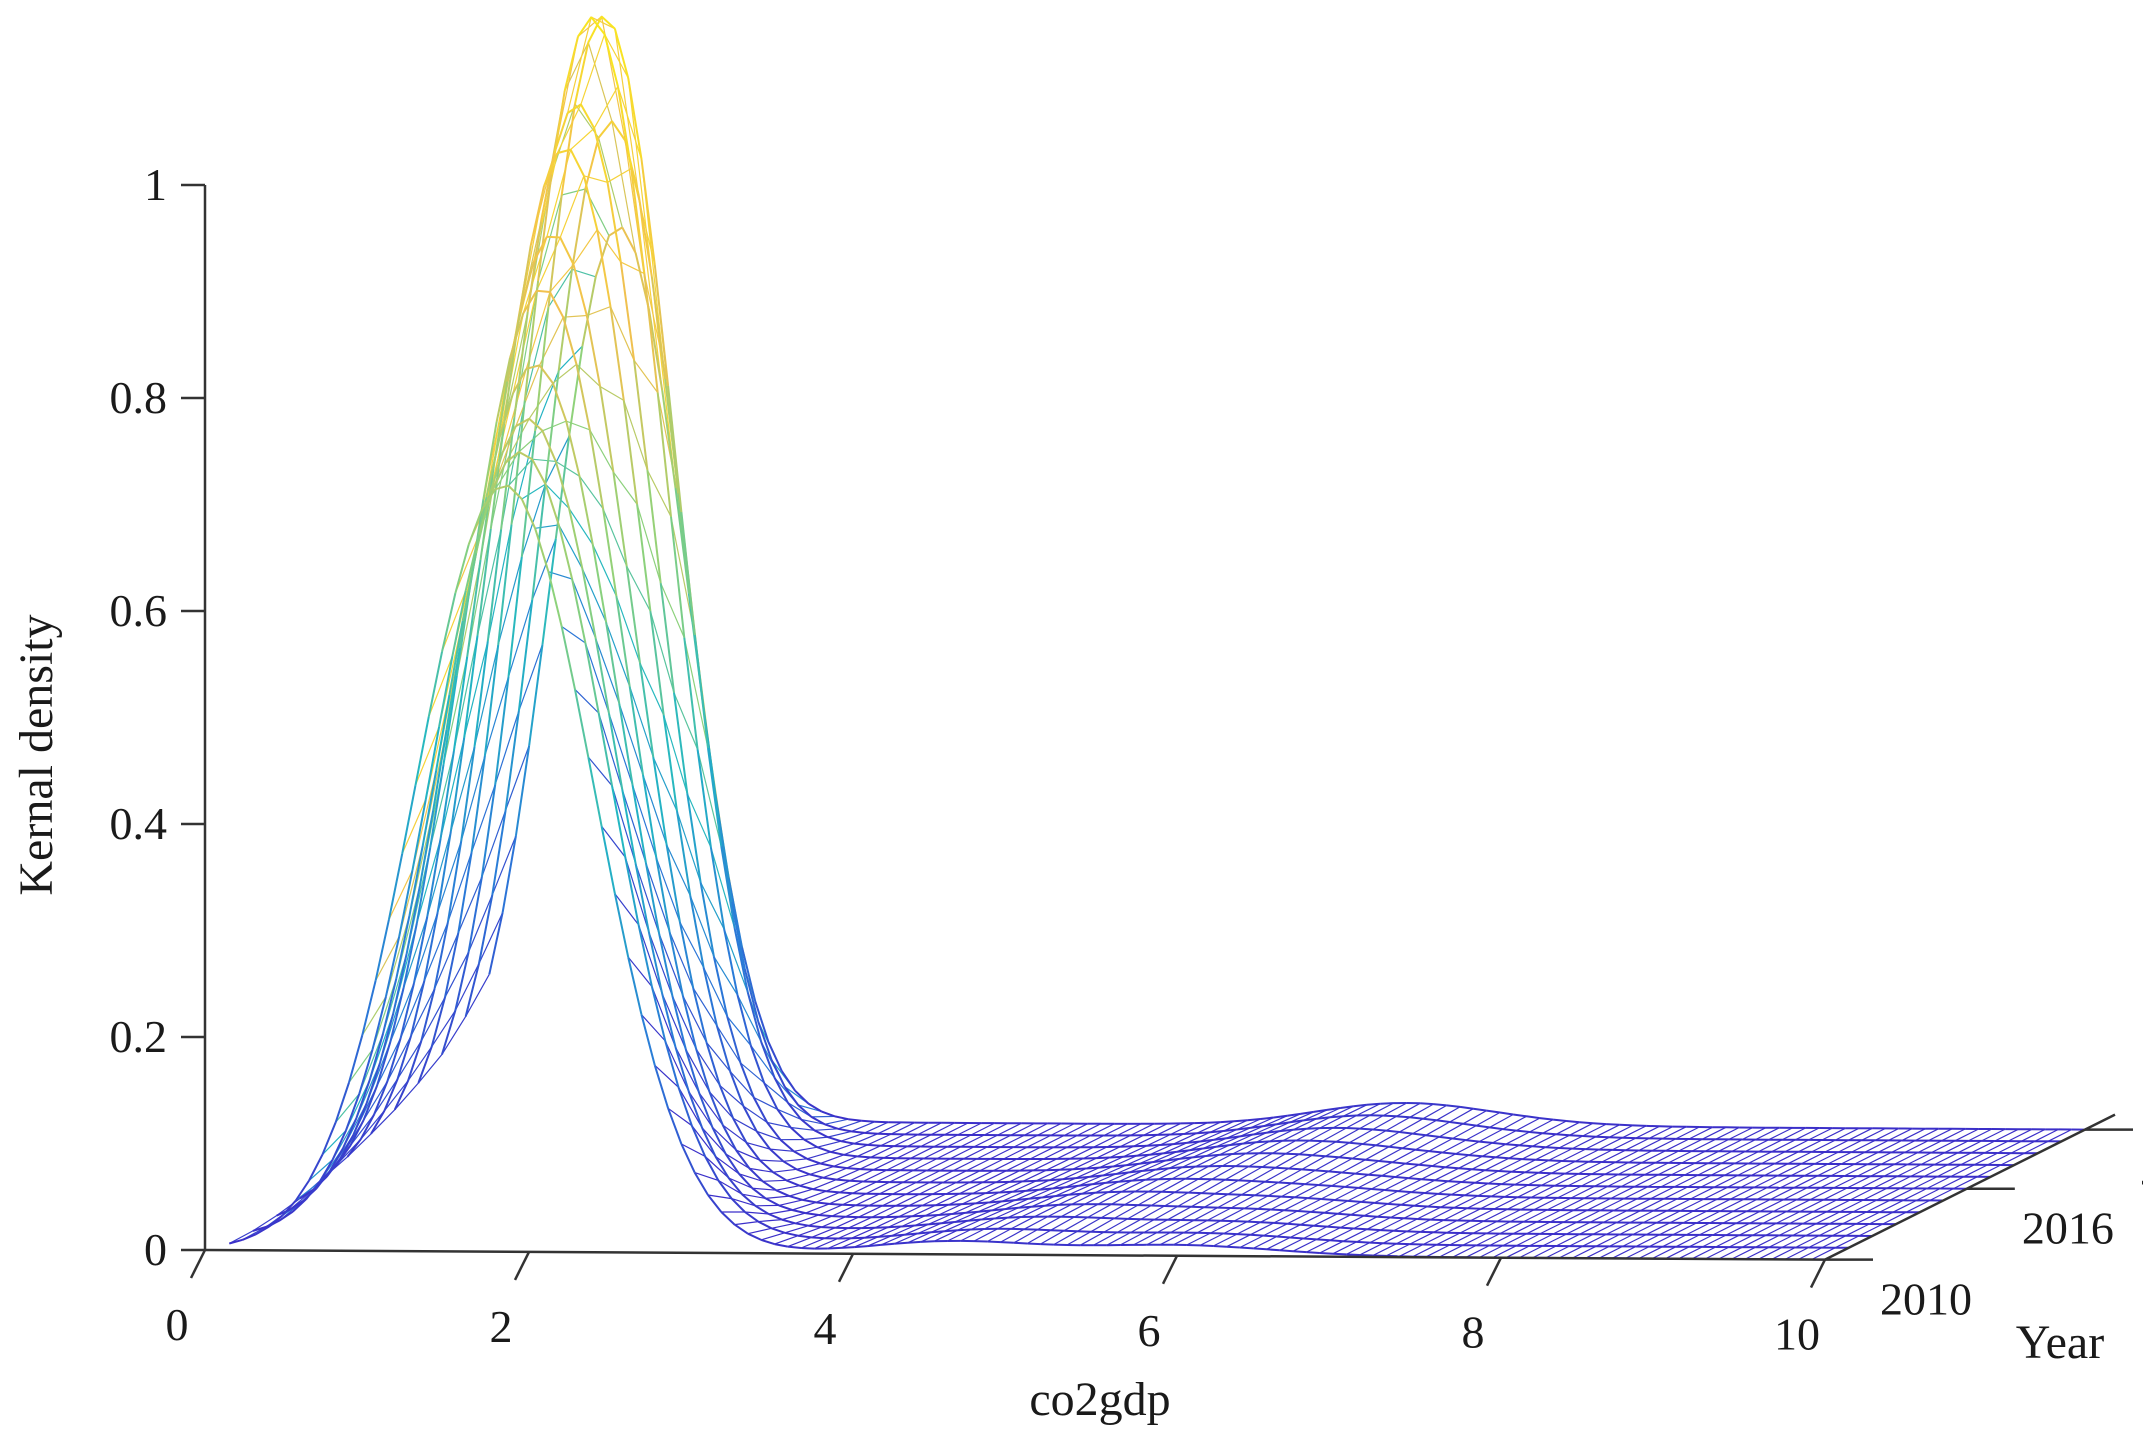  What do you see at coordinates (2068, 1228) in the screenshot?
I see `year-tick-label: 2016` at bounding box center [2068, 1228].